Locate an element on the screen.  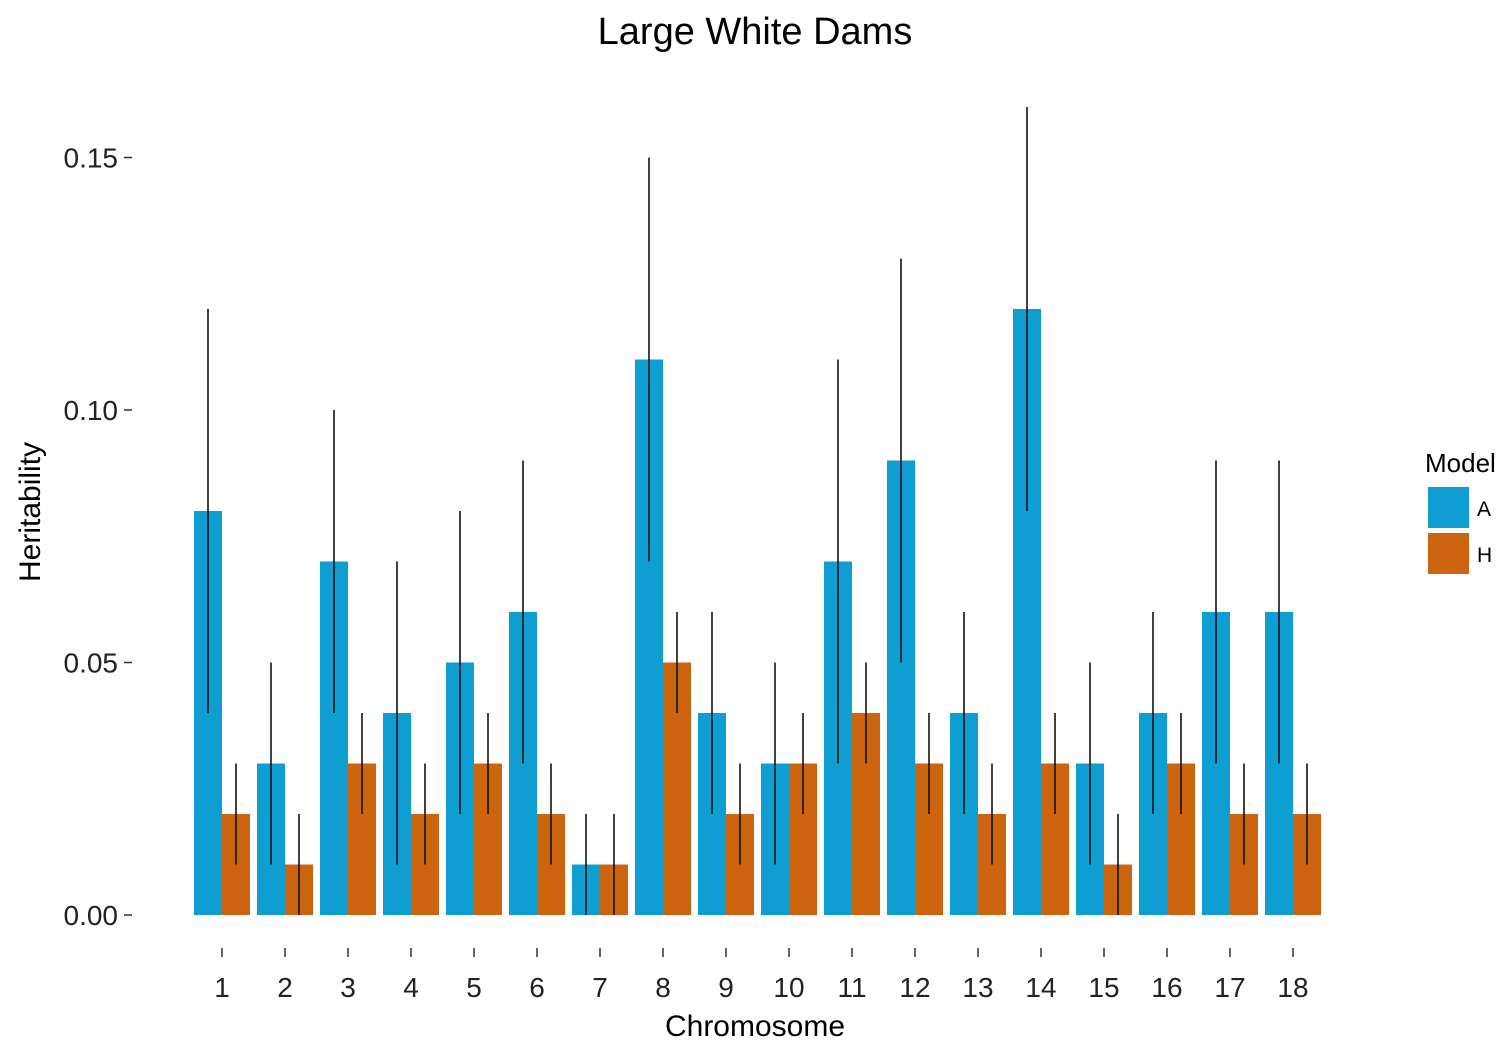
x-tick-label: 11 is located at coordinates (851, 987).